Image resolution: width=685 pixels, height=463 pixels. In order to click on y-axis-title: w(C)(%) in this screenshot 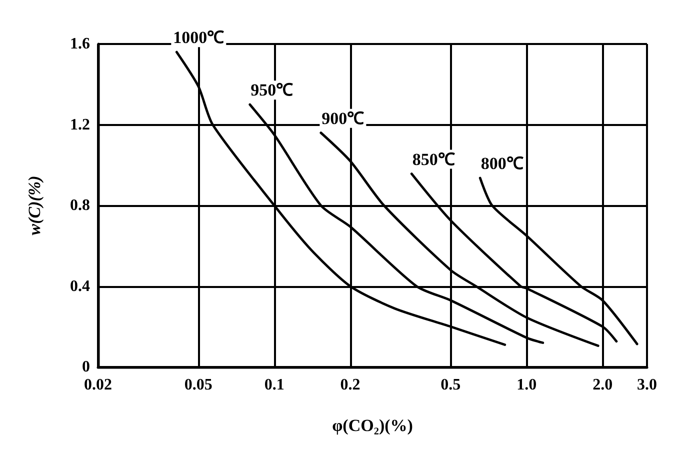, I will do `click(34, 206)`.